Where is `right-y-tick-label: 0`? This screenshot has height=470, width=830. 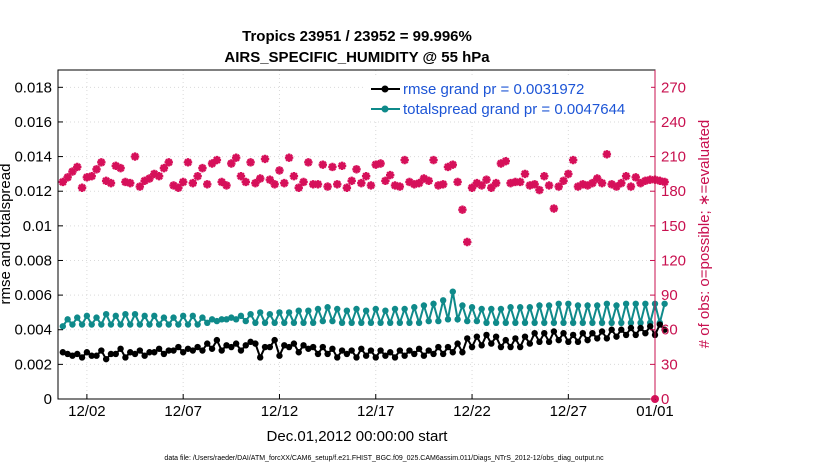
right-y-tick-label: 0 is located at coordinates (665, 399).